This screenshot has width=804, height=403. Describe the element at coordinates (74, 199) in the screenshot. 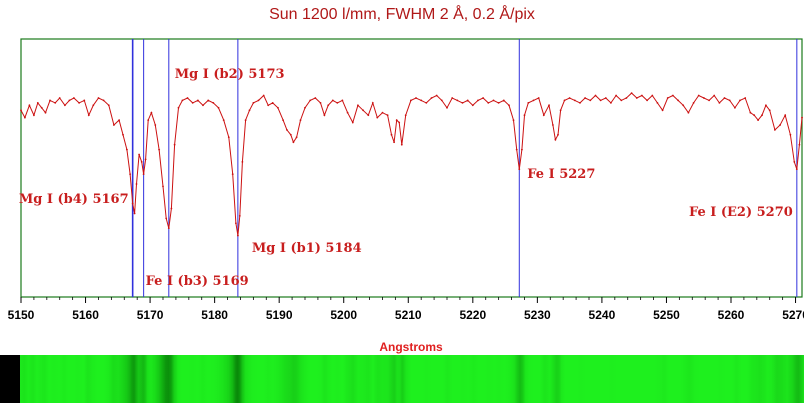

I see `annotation-label: Mg I (b4) 5167` at that location.